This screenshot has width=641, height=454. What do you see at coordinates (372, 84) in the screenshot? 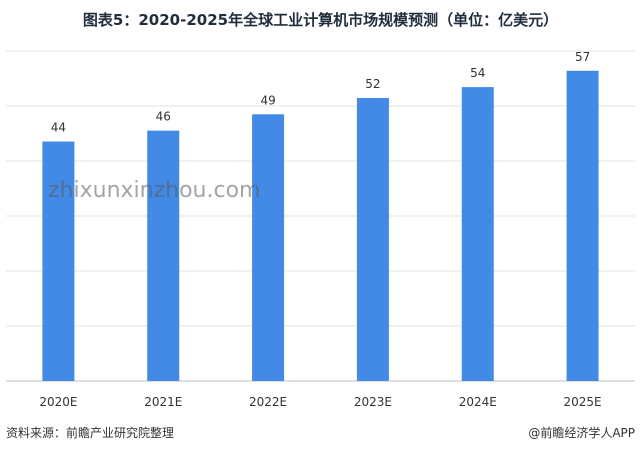
I see `data-label-2023E: 52` at bounding box center [372, 84].